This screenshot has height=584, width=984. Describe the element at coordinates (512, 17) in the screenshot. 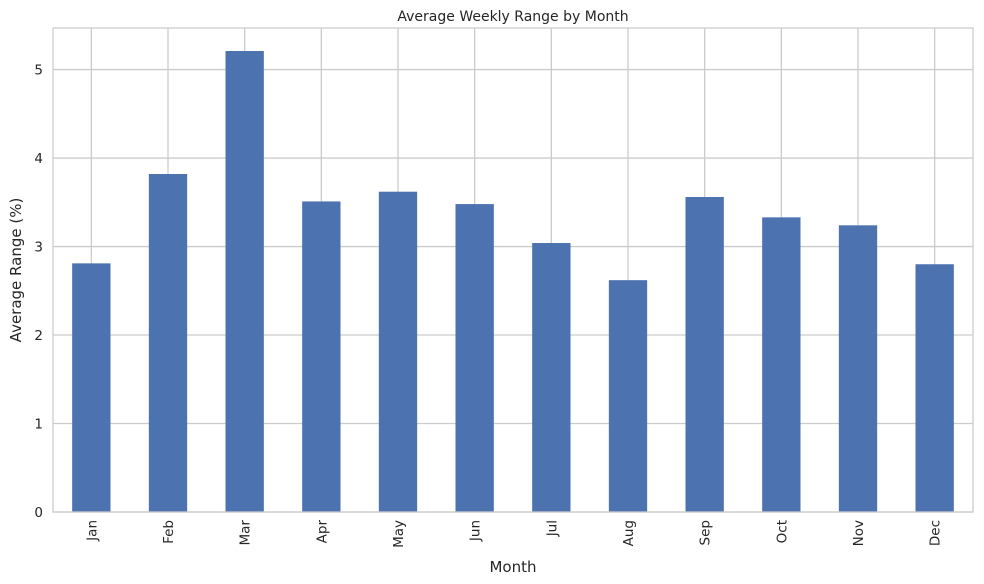

I see `chart-title: Average Weekly Range by Month` at that location.